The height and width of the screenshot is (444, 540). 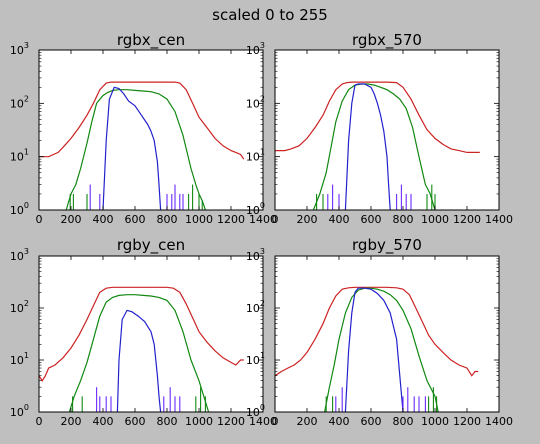 I want to click on panel-title: rgbx_570, so click(x=387, y=40).